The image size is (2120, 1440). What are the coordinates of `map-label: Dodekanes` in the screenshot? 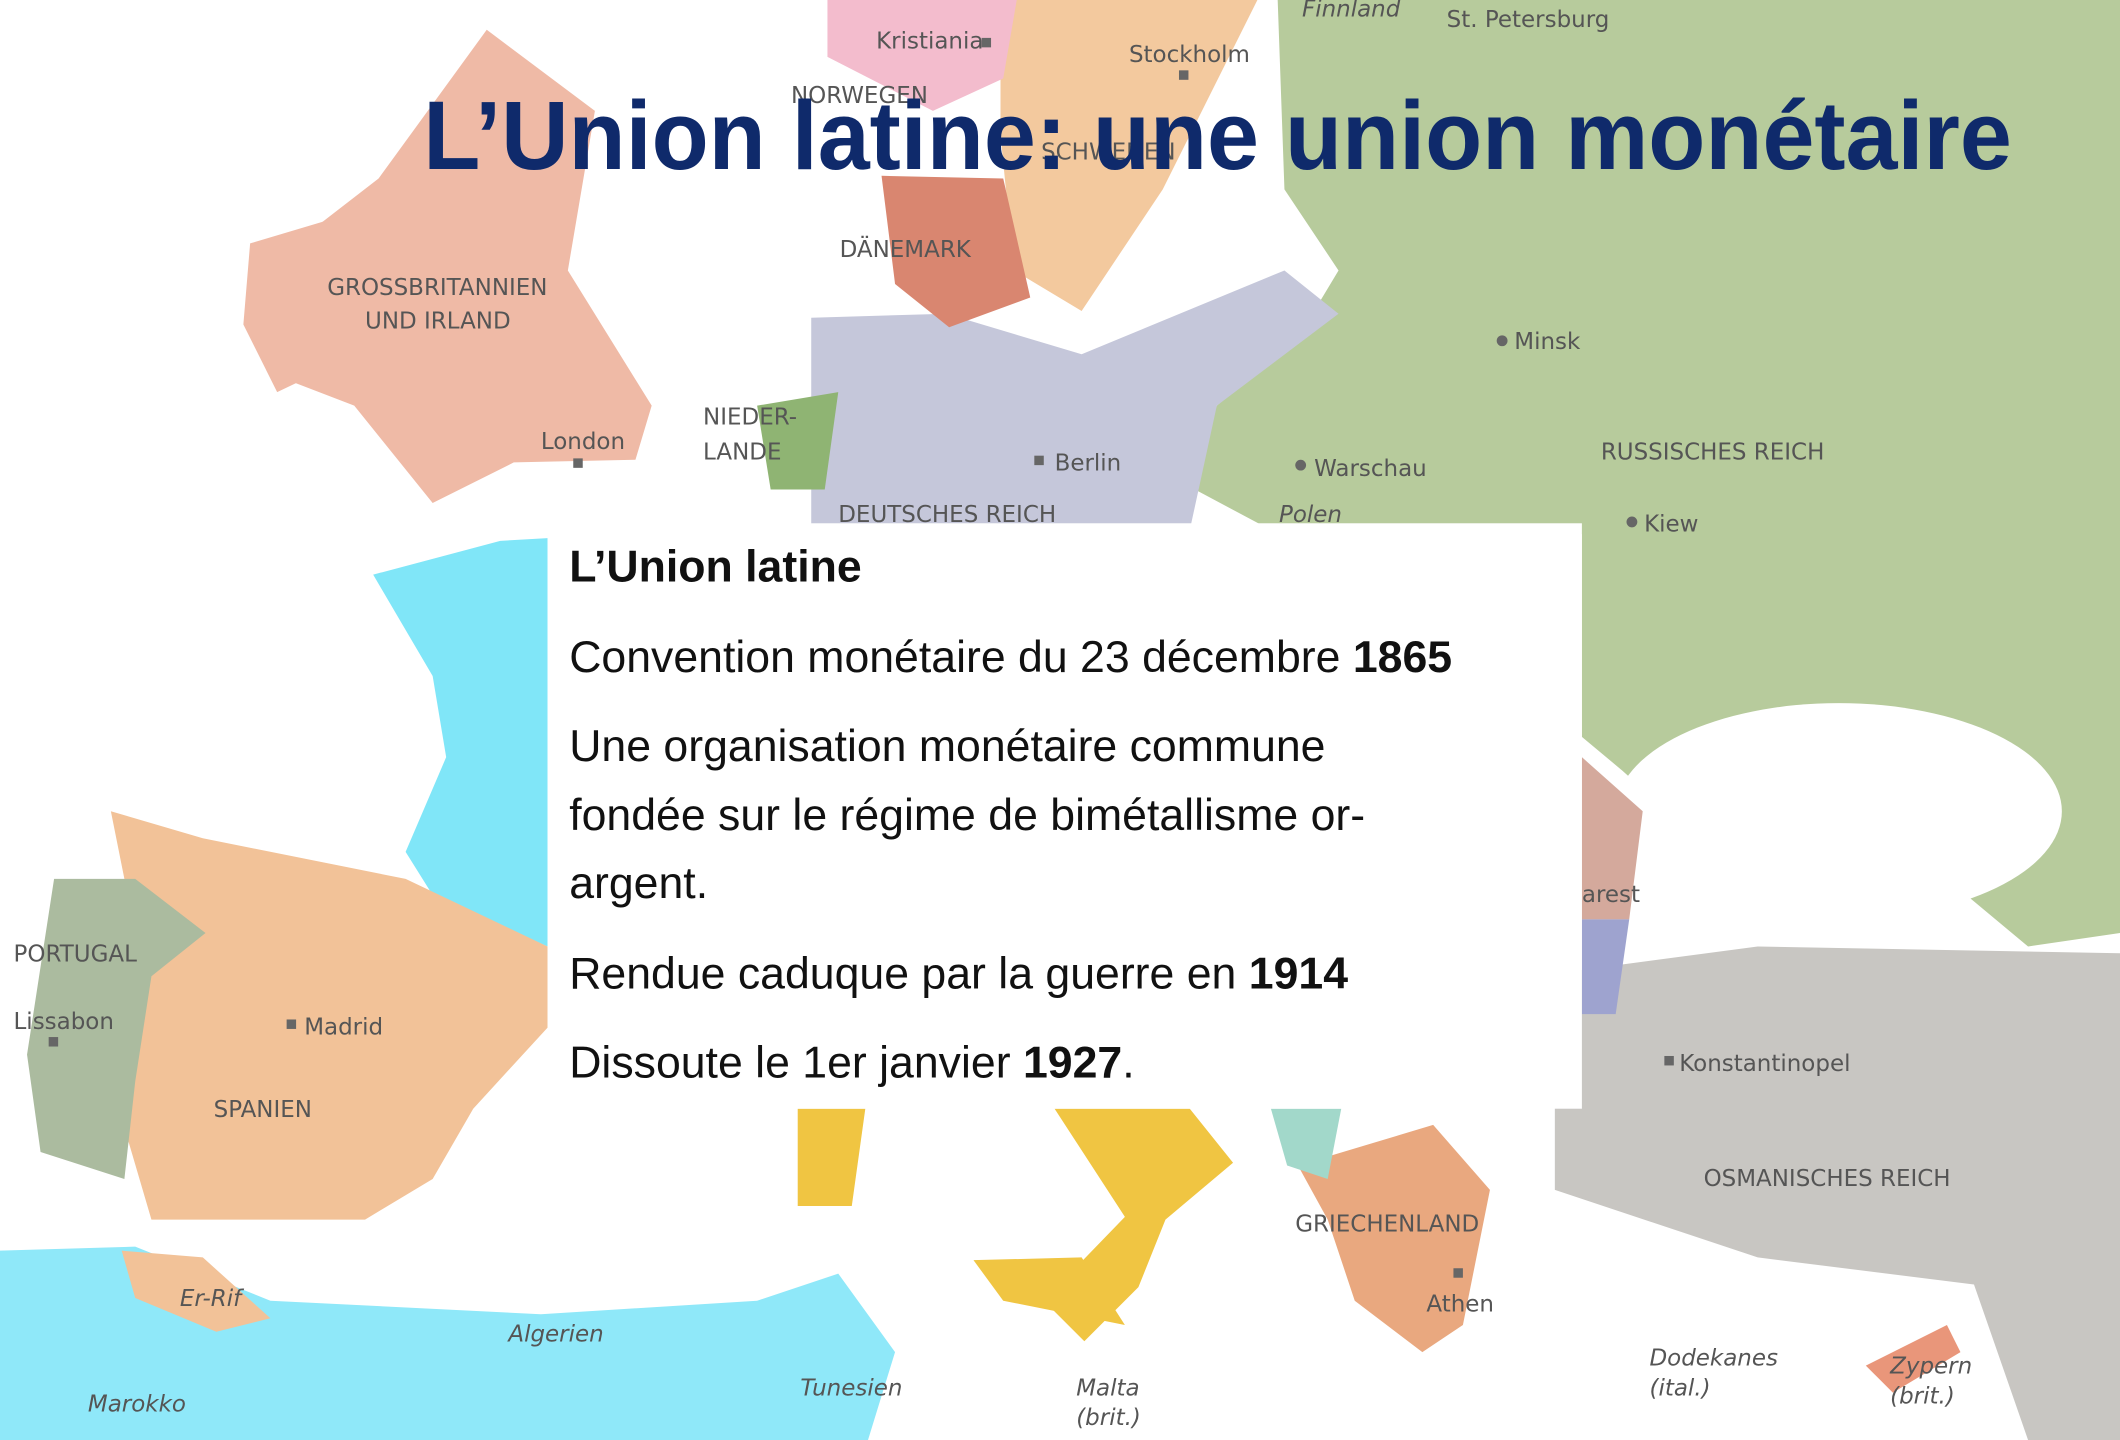 It's located at (1713, 1359).